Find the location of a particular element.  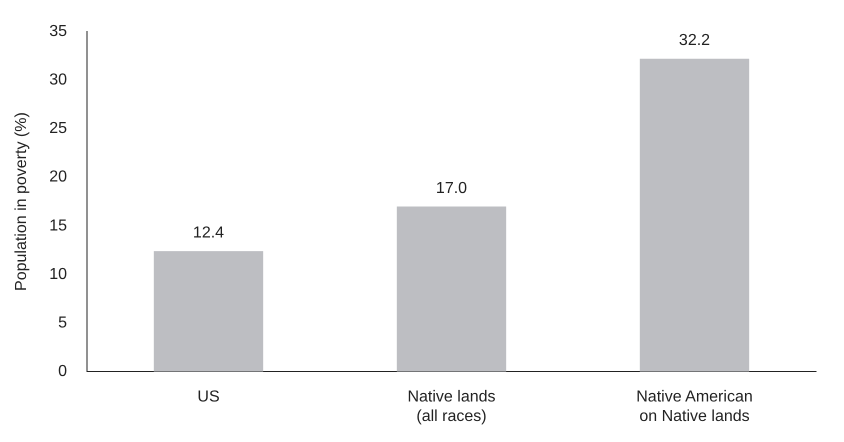

y-tick-label: 15 is located at coordinates (58, 225).